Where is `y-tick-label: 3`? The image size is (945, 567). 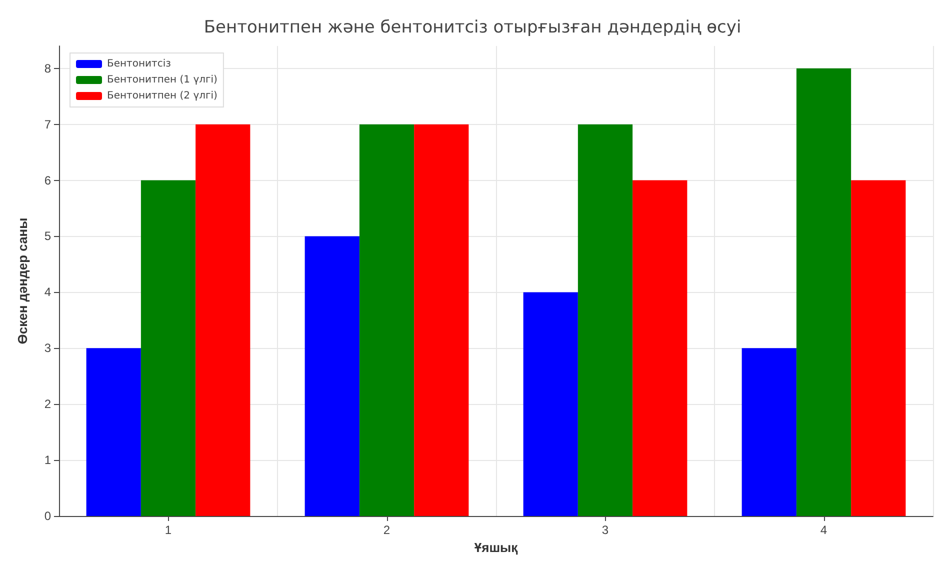
y-tick-label: 3 is located at coordinates (48, 348).